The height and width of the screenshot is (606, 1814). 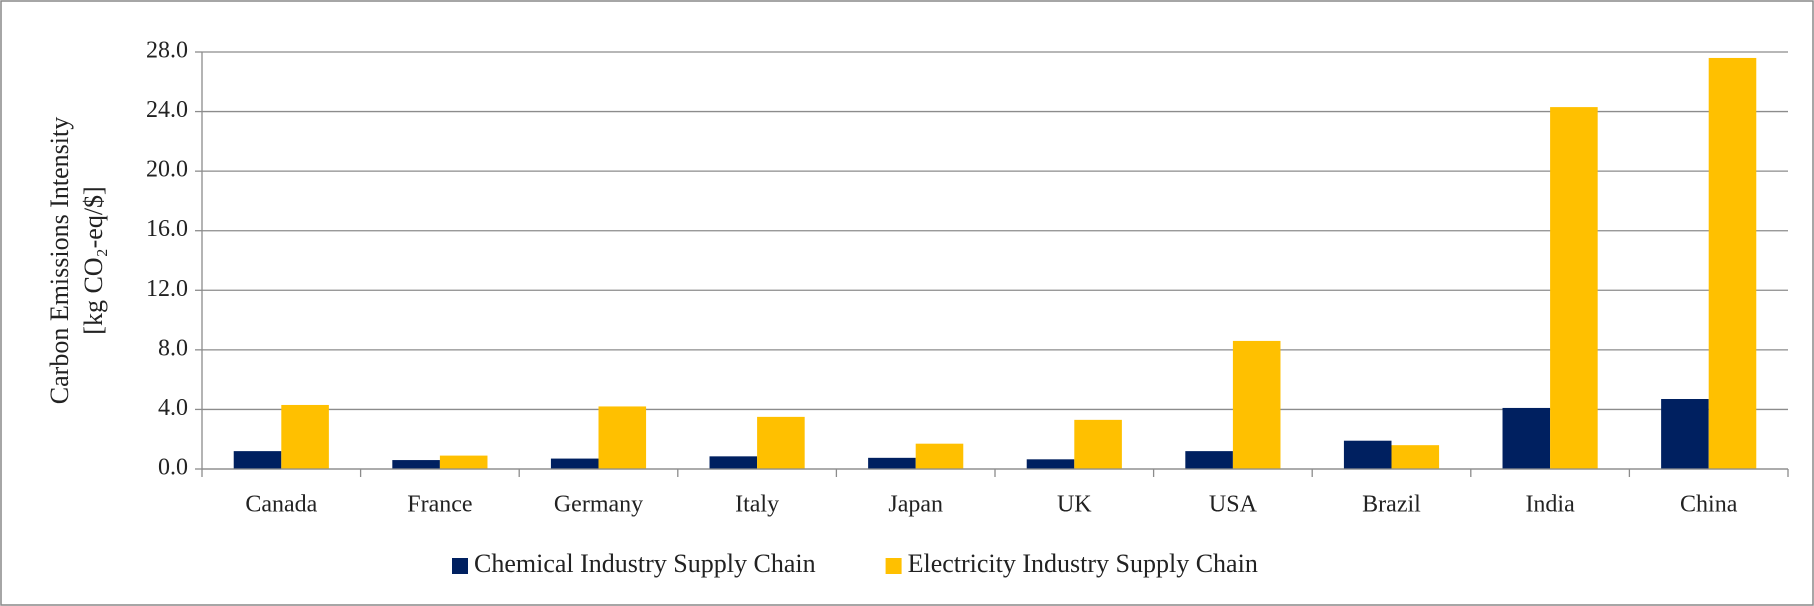 I want to click on x-tick-label: UK, so click(x=1074, y=505).